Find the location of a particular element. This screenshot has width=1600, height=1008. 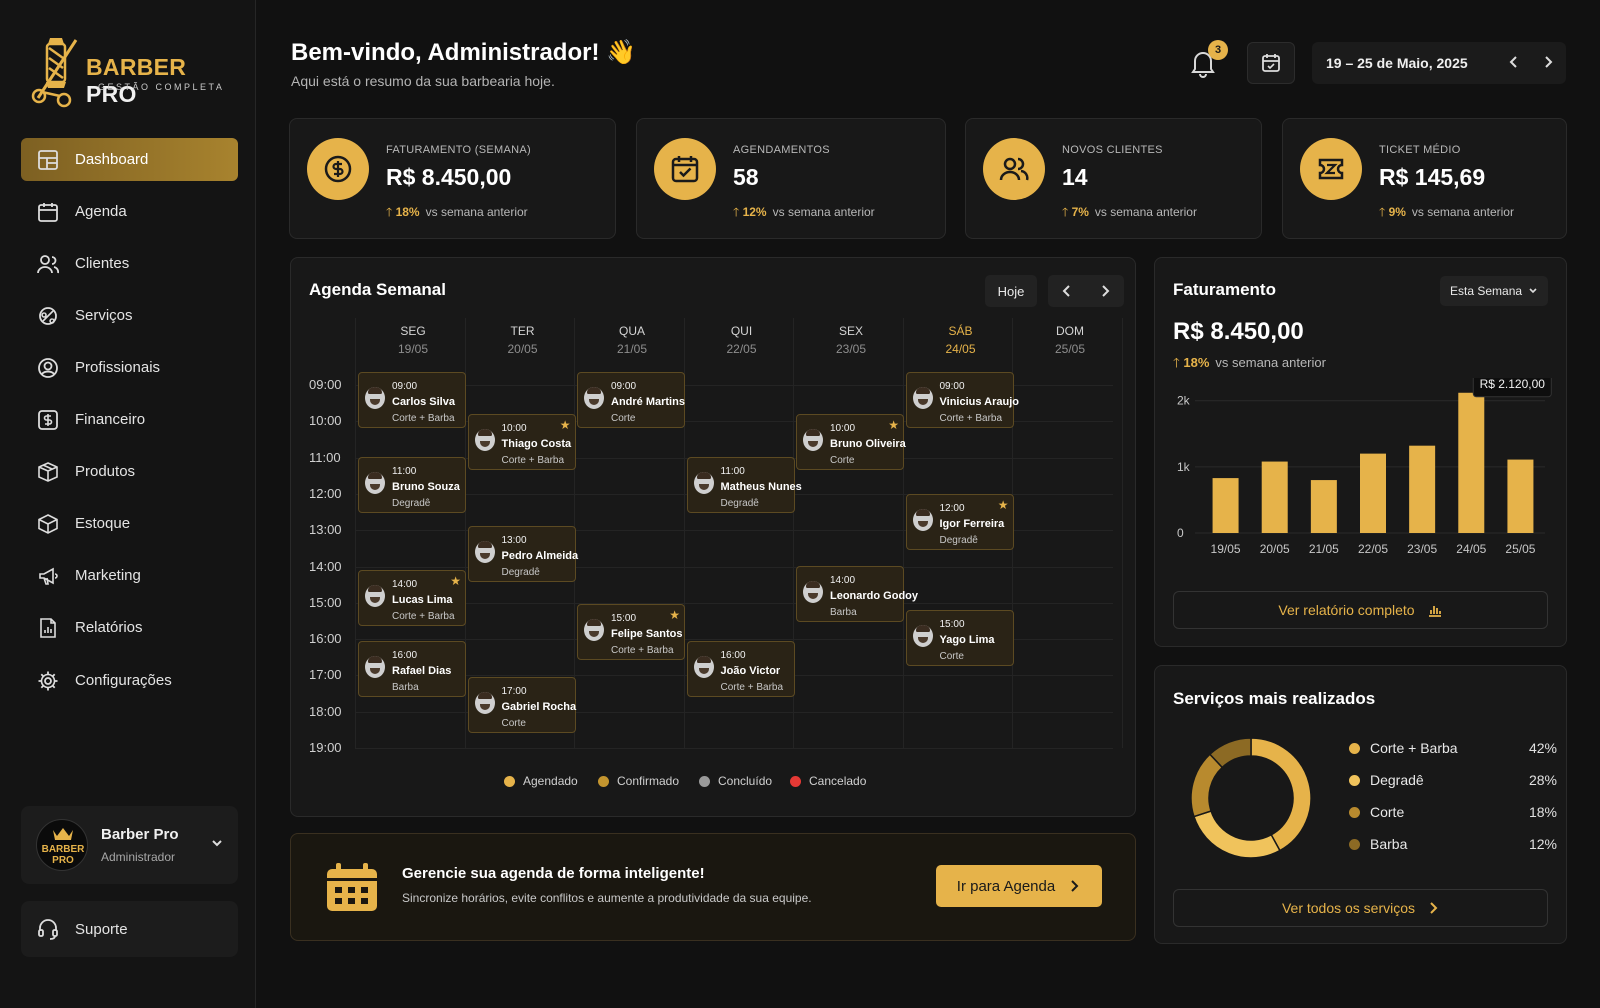

sidebar-item-dashboard: Dashboard is located at coordinates (129, 159).